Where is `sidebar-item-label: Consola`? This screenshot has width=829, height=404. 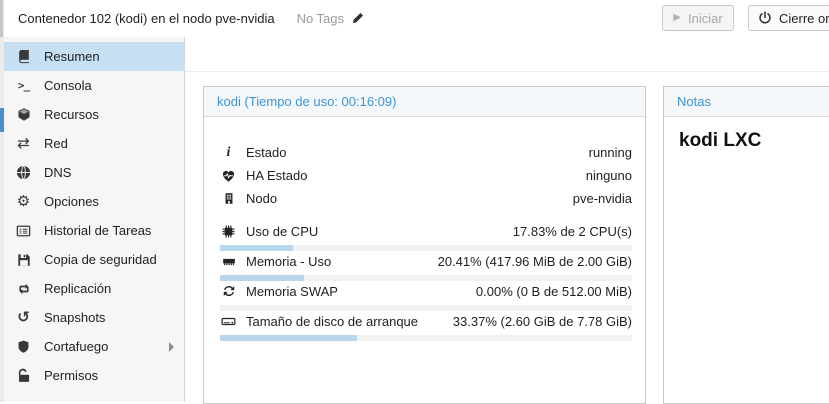 sidebar-item-label: Consola is located at coordinates (68, 85).